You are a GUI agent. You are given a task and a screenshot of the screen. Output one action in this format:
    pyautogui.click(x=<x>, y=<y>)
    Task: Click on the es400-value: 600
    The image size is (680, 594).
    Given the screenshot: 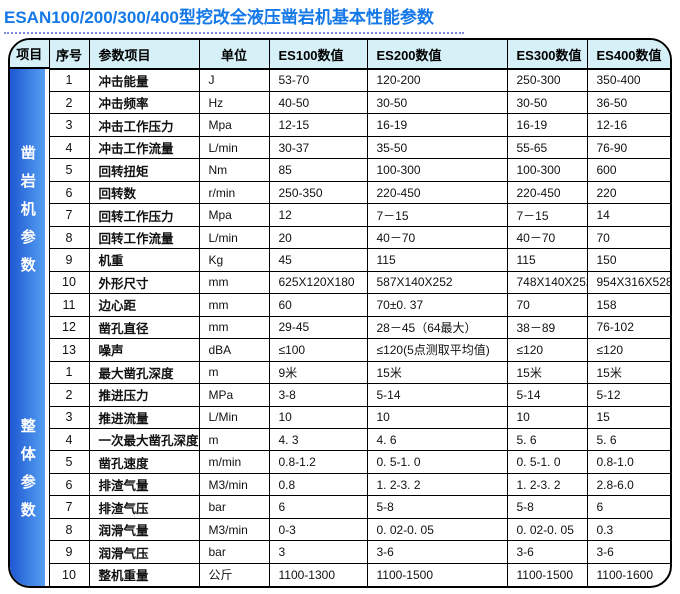 What is the action you would take?
    pyautogui.click(x=628, y=170)
    